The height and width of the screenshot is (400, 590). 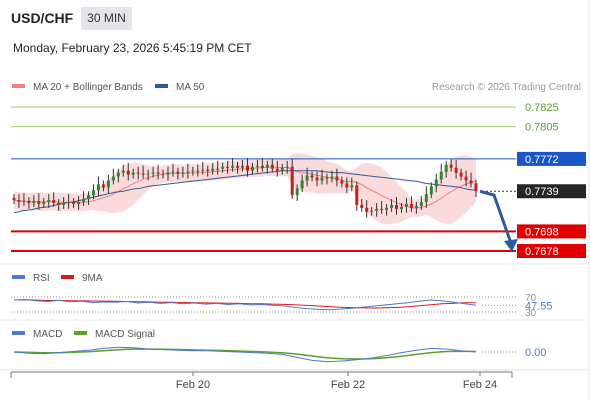 I want to click on legend-label: 9MA, so click(x=92, y=278).